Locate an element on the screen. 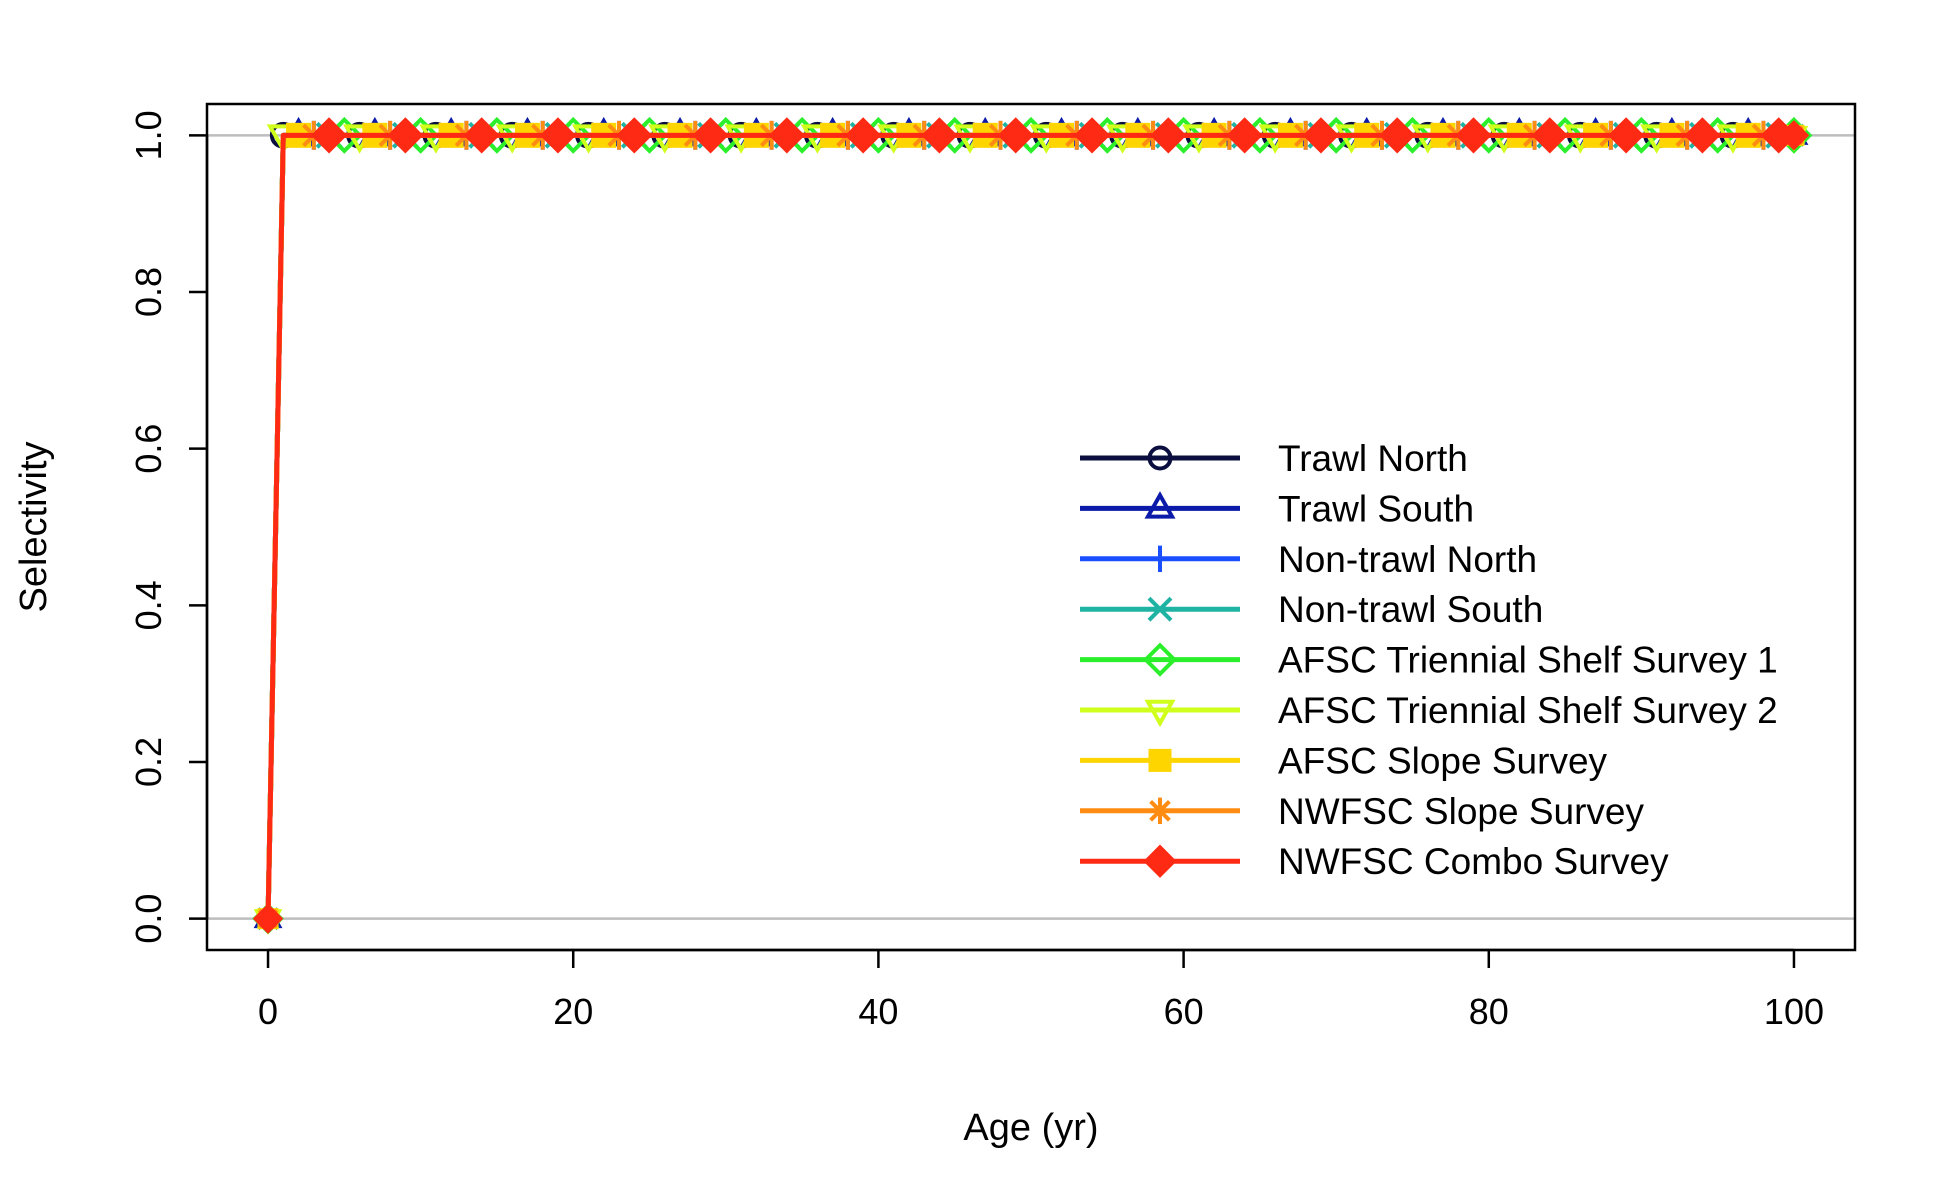 The width and height of the screenshot is (1950, 1200). x-tick-label: 60 is located at coordinates (1184, 1011).